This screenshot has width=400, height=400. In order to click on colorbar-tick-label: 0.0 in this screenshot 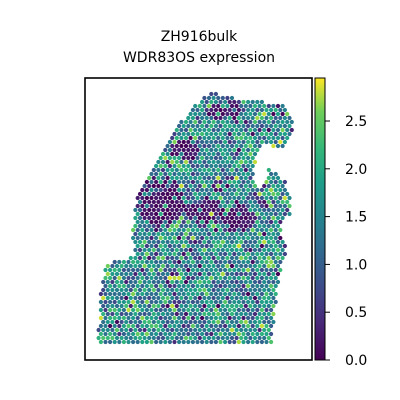, I will do `click(356, 361)`.